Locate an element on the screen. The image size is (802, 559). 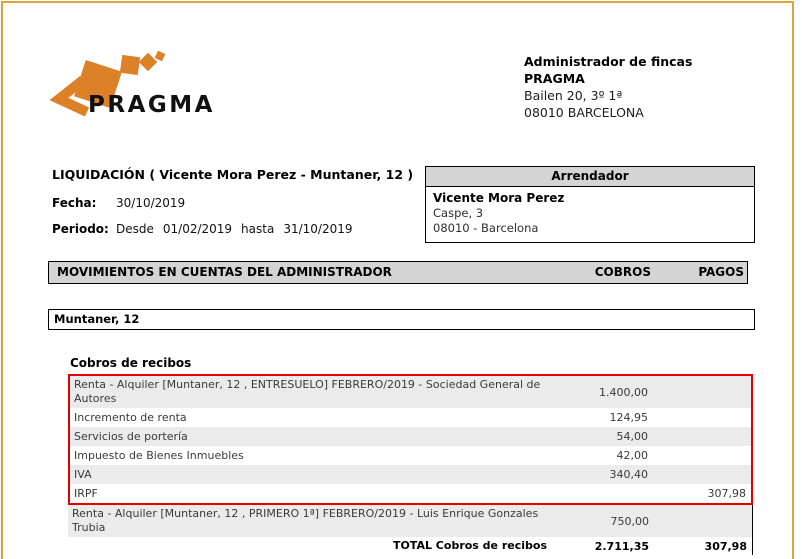
arrendador-name: Vicente Mora Perez is located at coordinates (499, 198).